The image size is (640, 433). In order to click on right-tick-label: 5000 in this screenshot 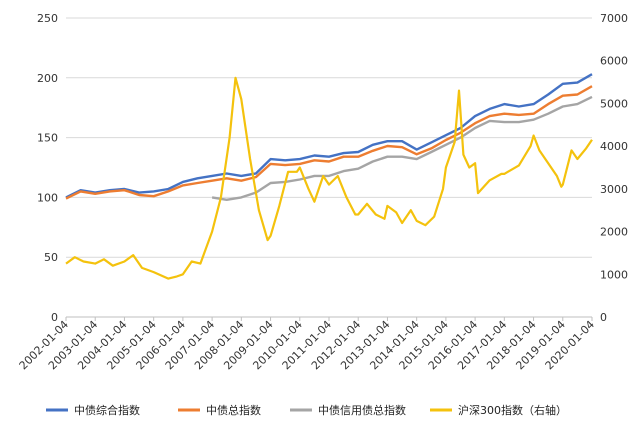, I will do `click(614, 103)`.